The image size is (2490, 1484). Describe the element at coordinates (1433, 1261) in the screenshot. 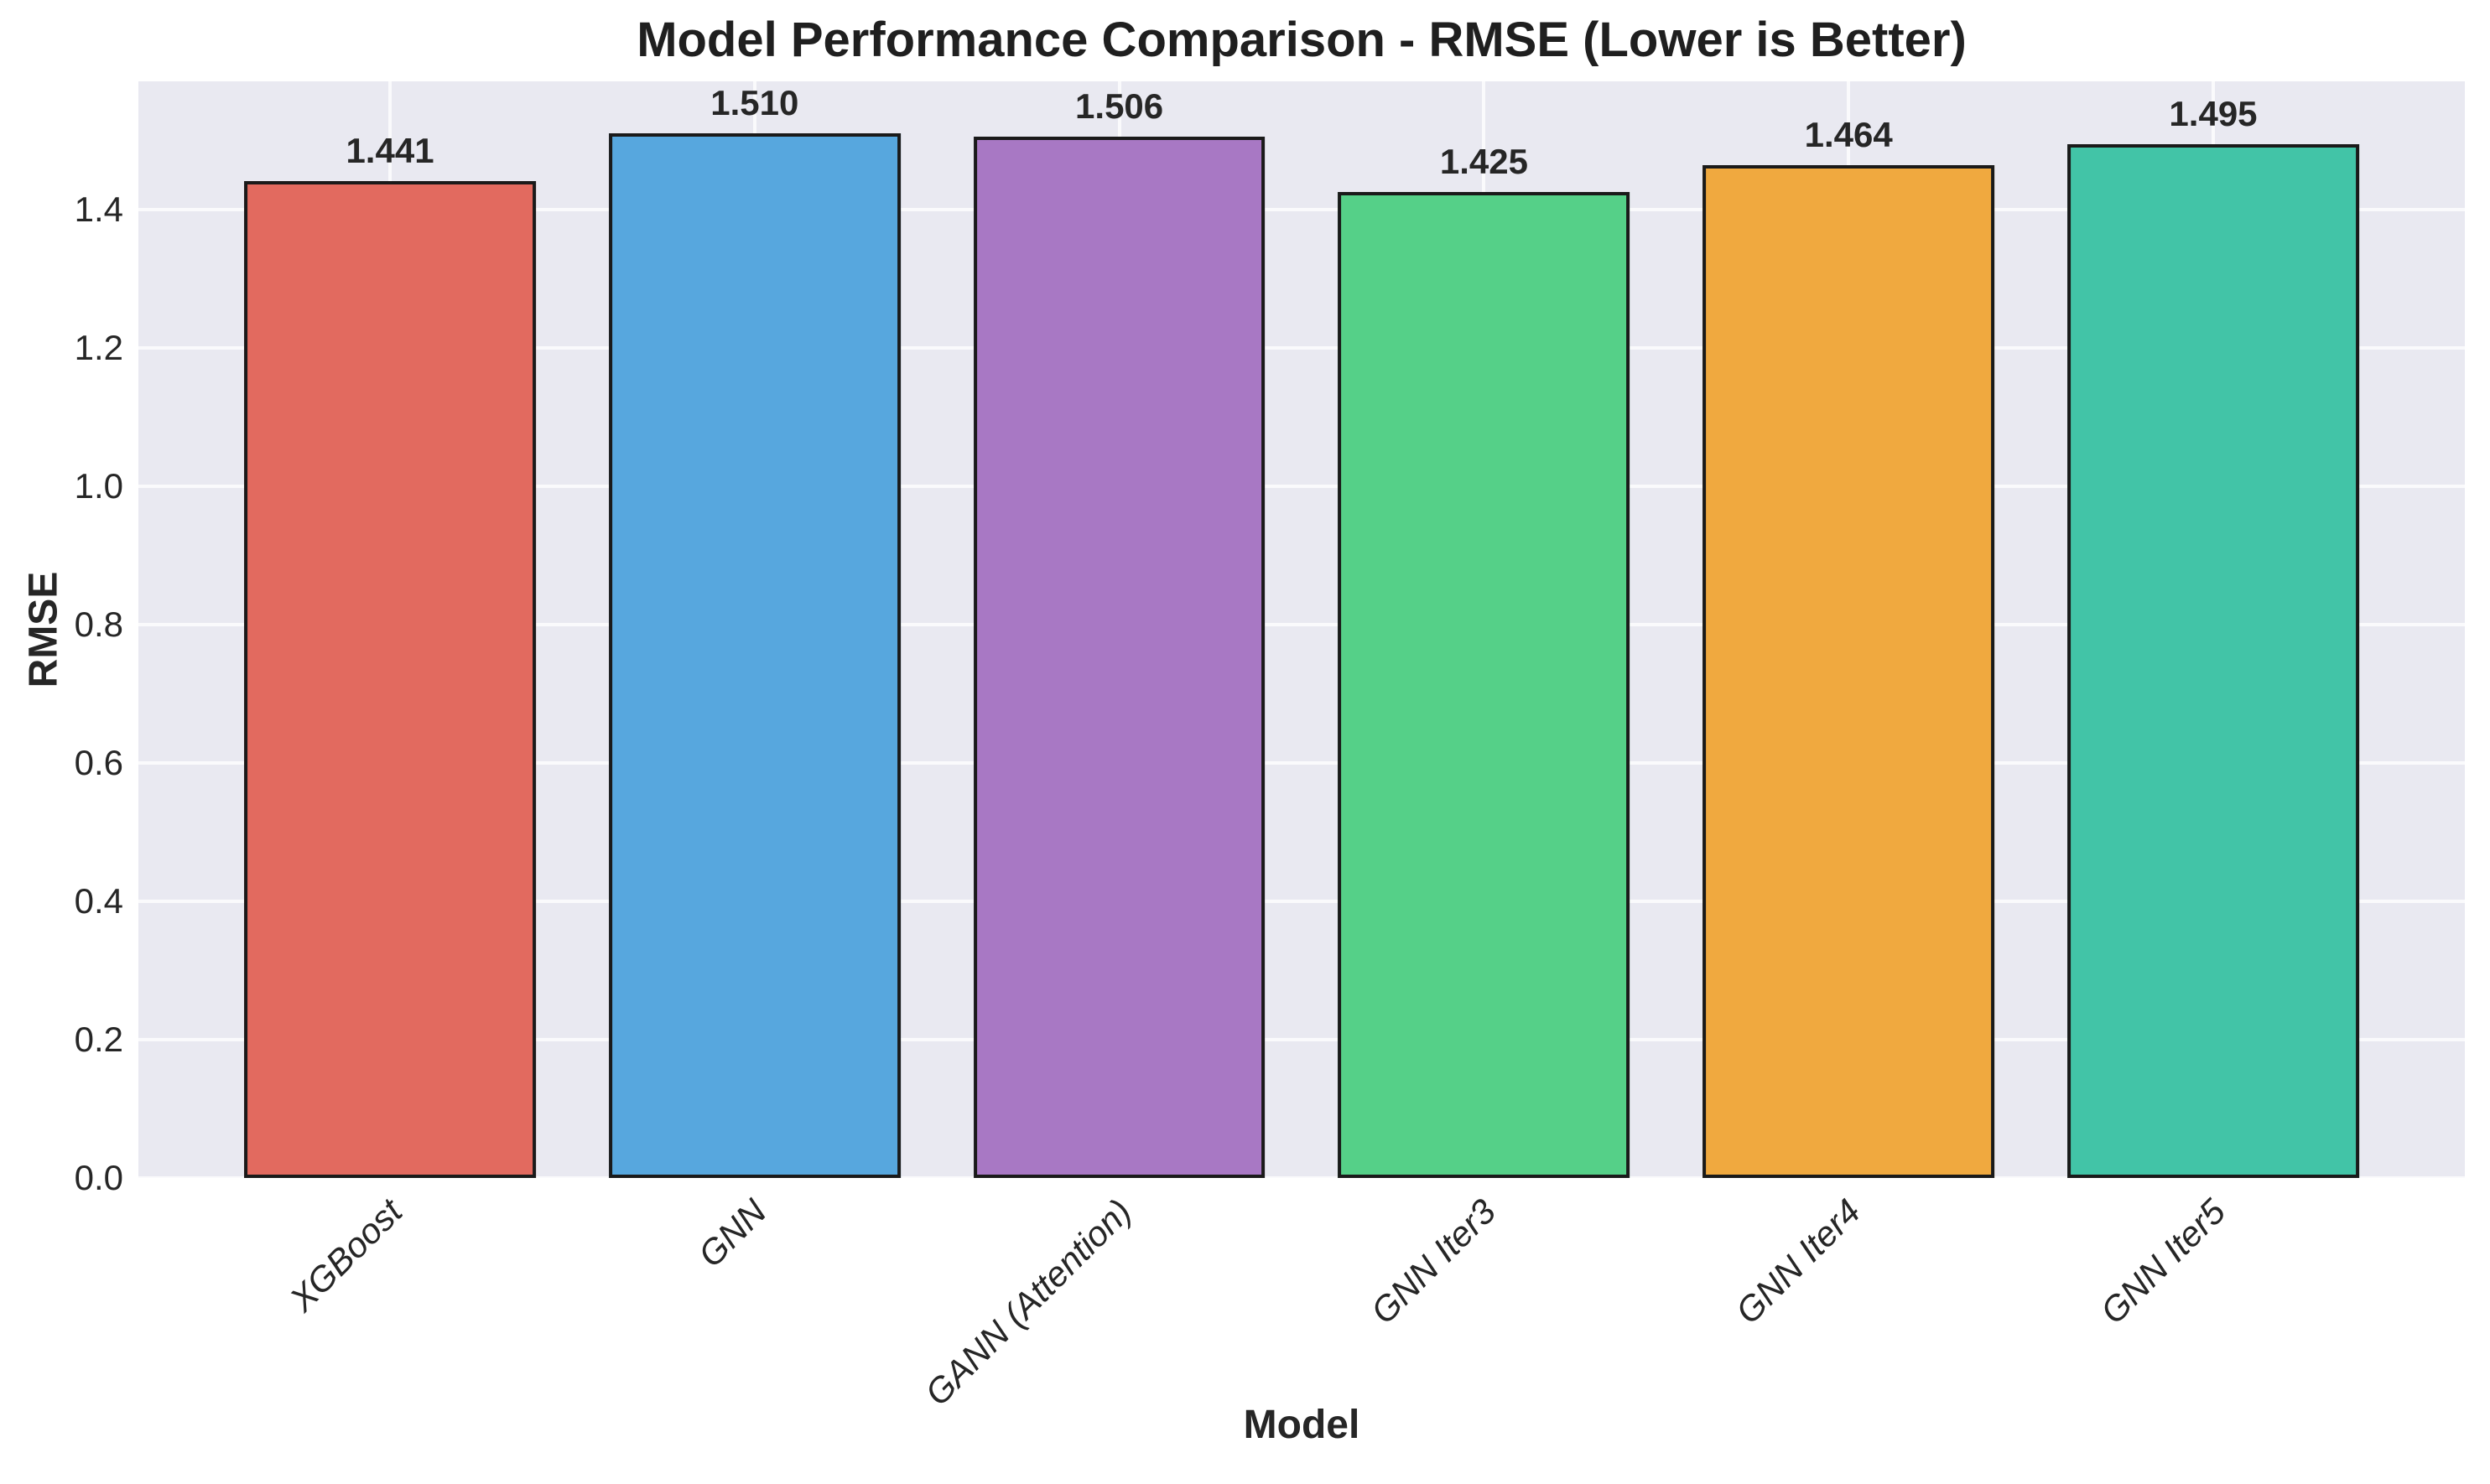

I see `x-tick-label: GNN Iter3` at that location.